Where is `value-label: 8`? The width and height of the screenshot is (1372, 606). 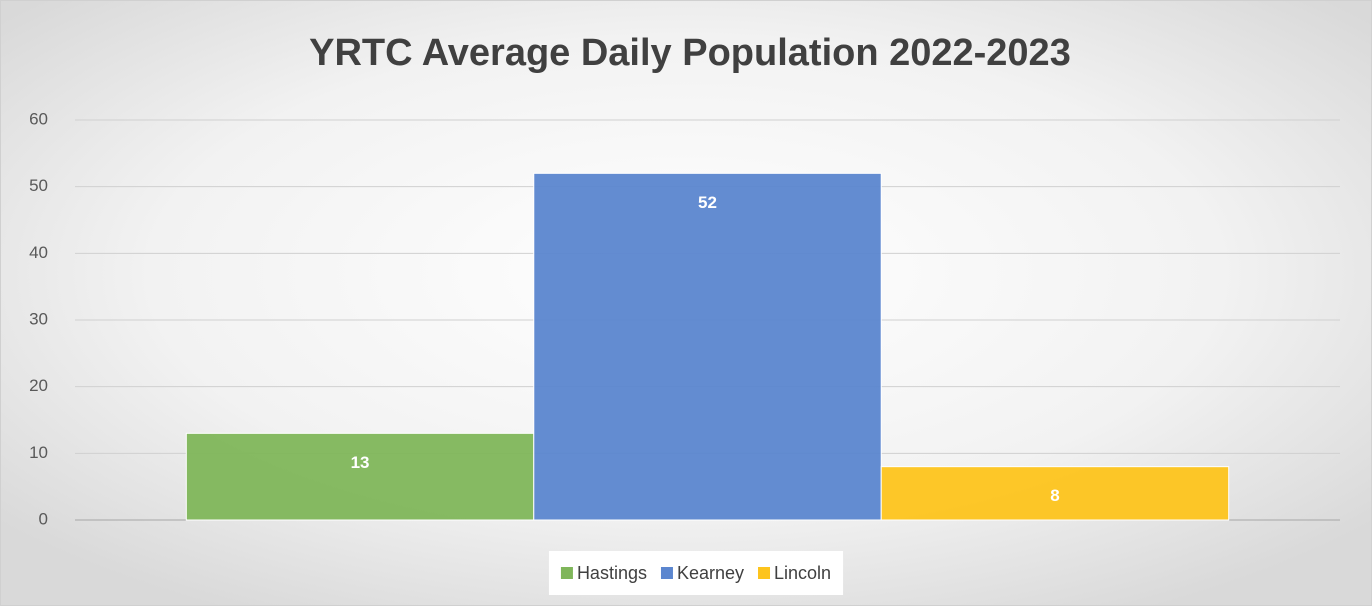 value-label: 8 is located at coordinates (1054, 495).